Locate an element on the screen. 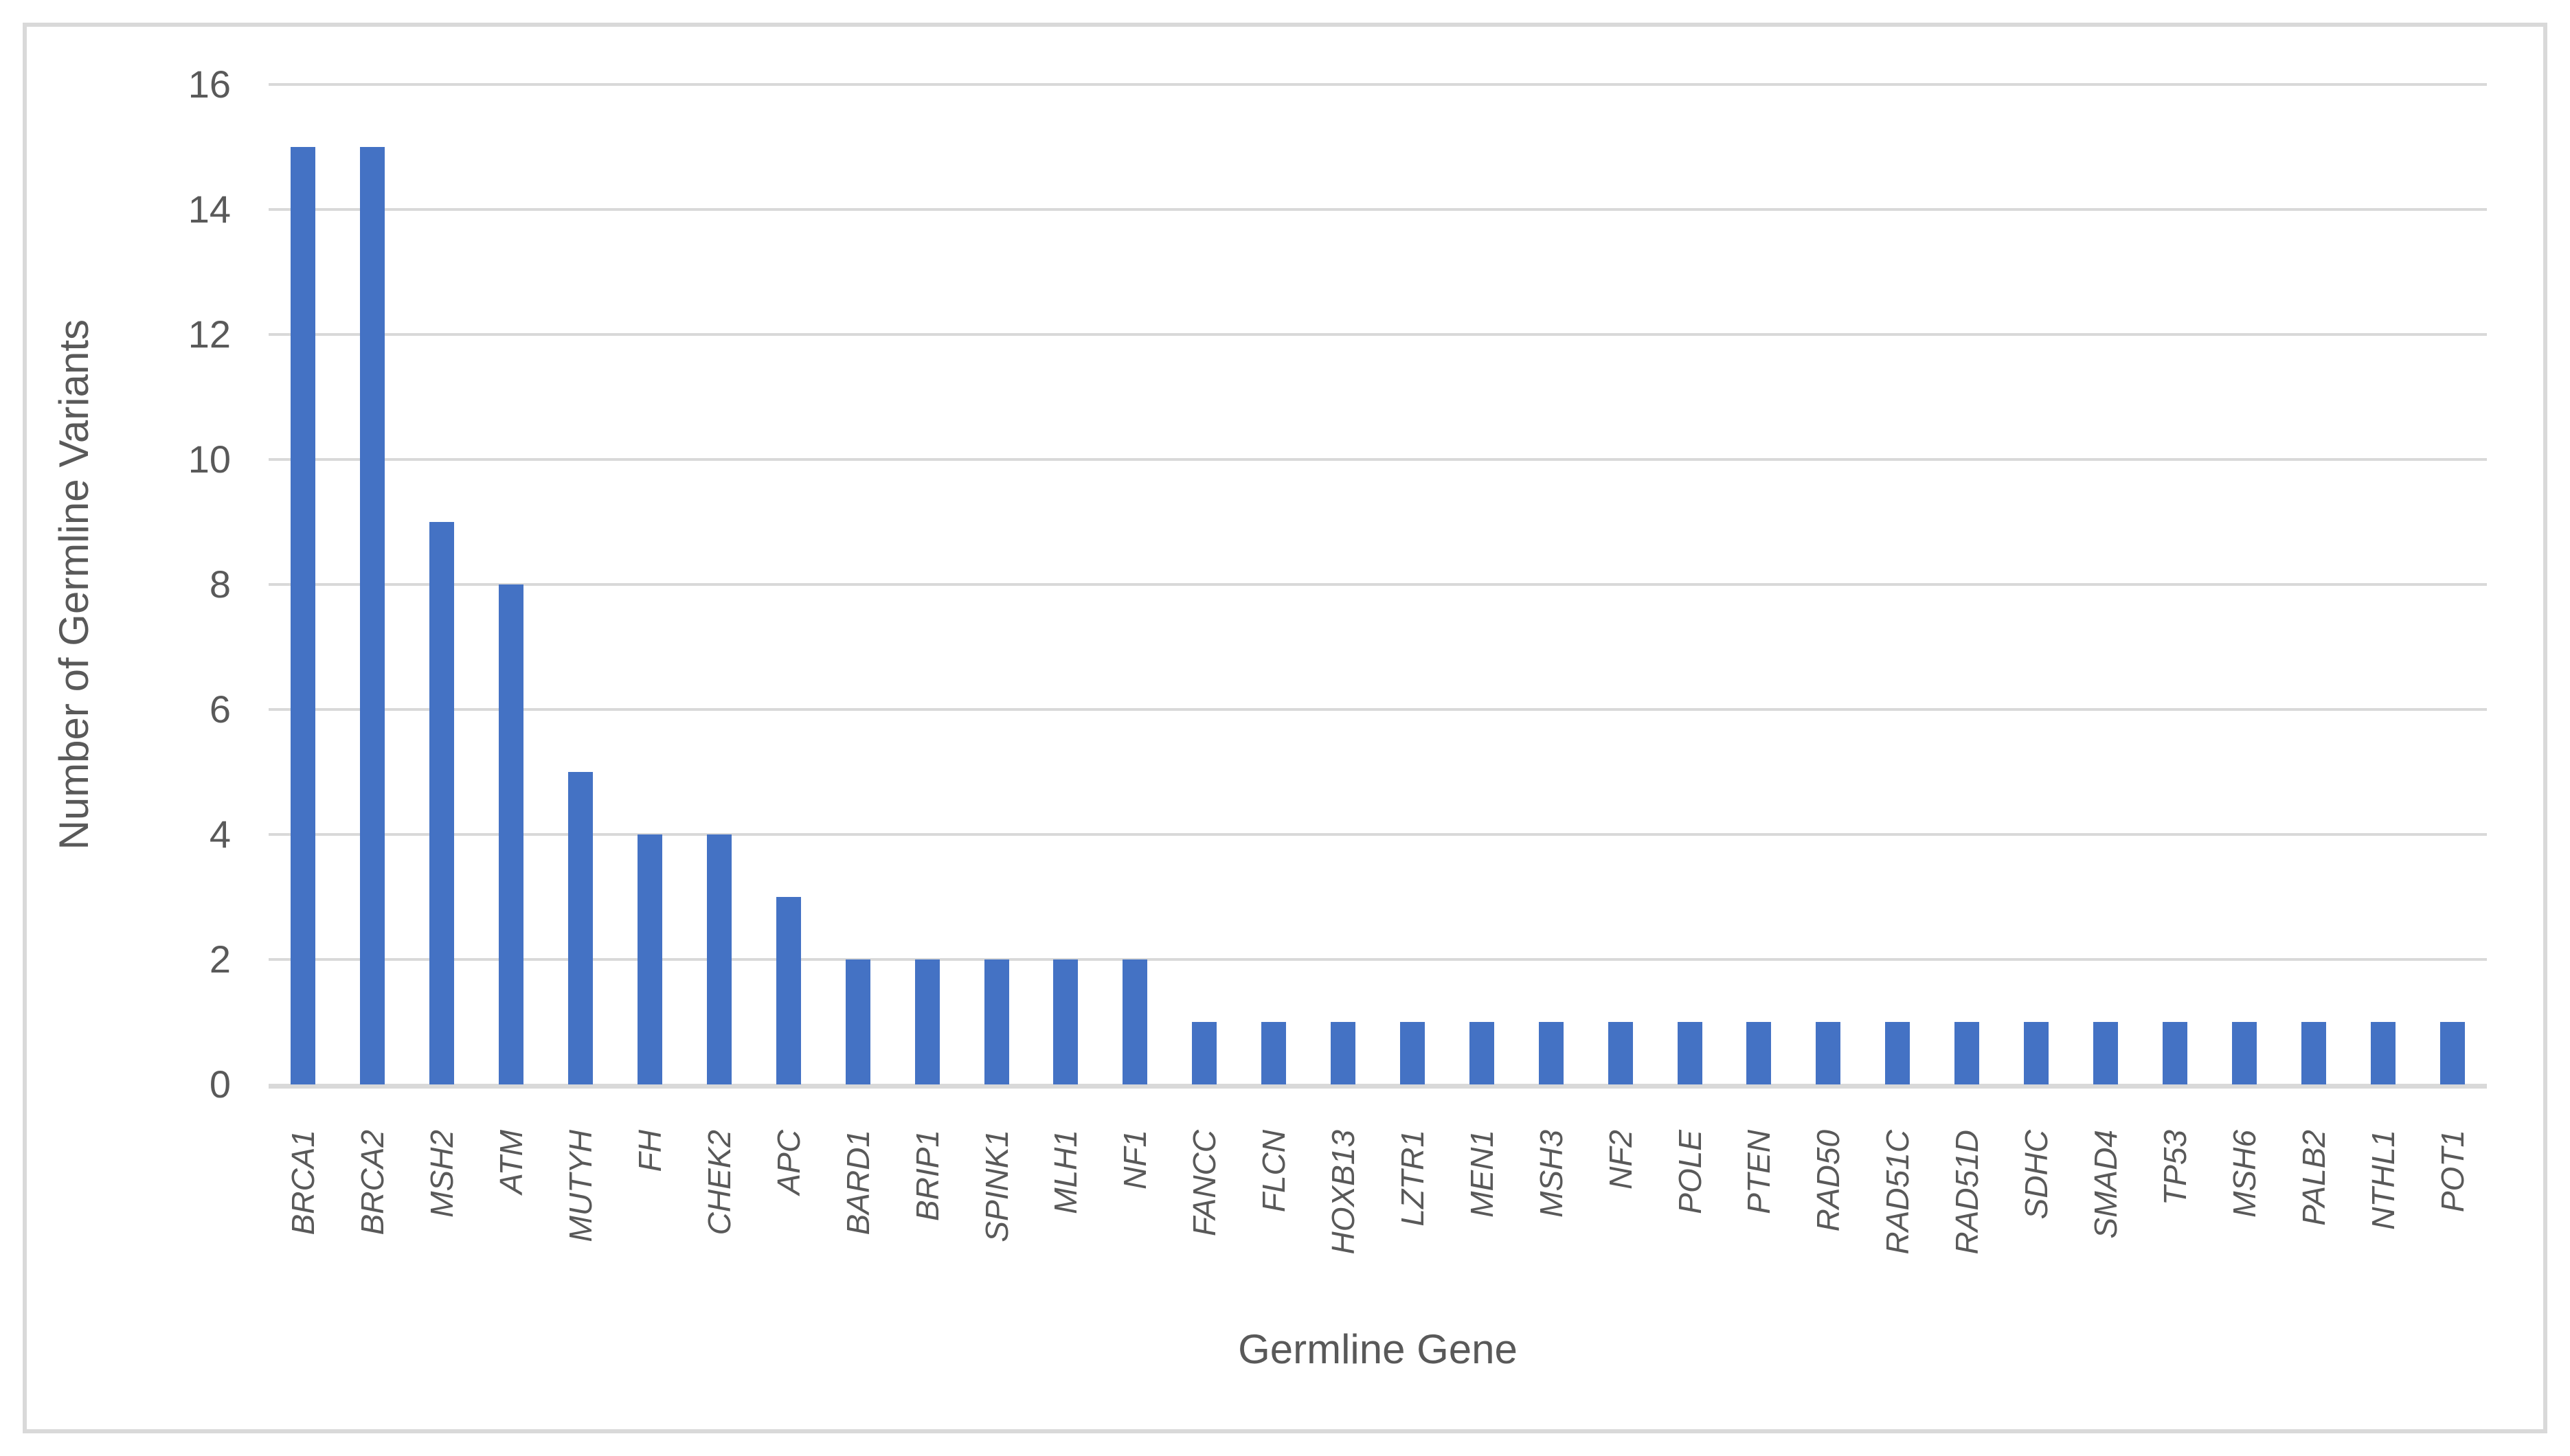  x-tick-label-SDHC: SDHC is located at coordinates (2036, 1175).